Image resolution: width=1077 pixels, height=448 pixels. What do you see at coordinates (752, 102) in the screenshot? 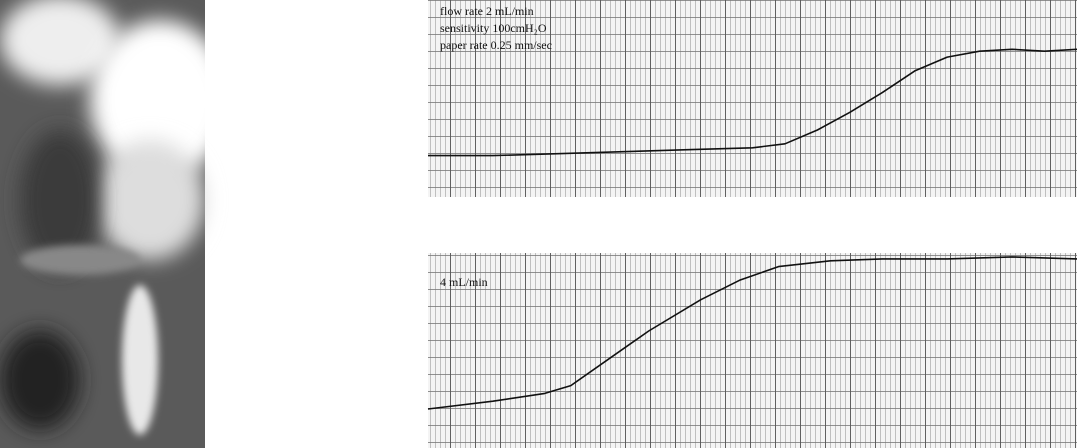
I see `trace` at bounding box center [752, 102].